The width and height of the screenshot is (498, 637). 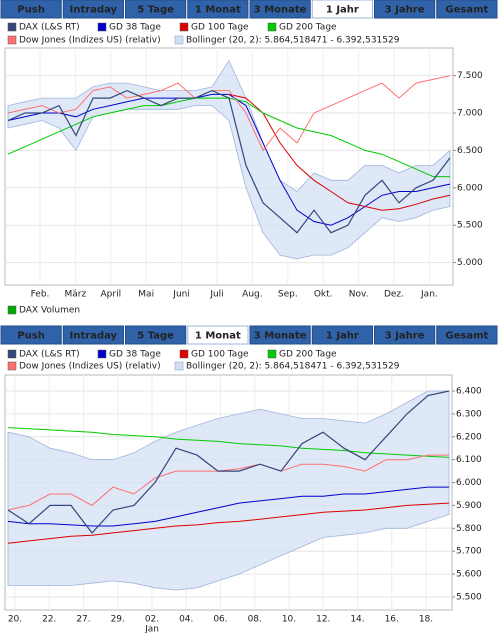 What do you see at coordinates (469, 506) in the screenshot?
I see `y-tick-label: 5.900` at bounding box center [469, 506].